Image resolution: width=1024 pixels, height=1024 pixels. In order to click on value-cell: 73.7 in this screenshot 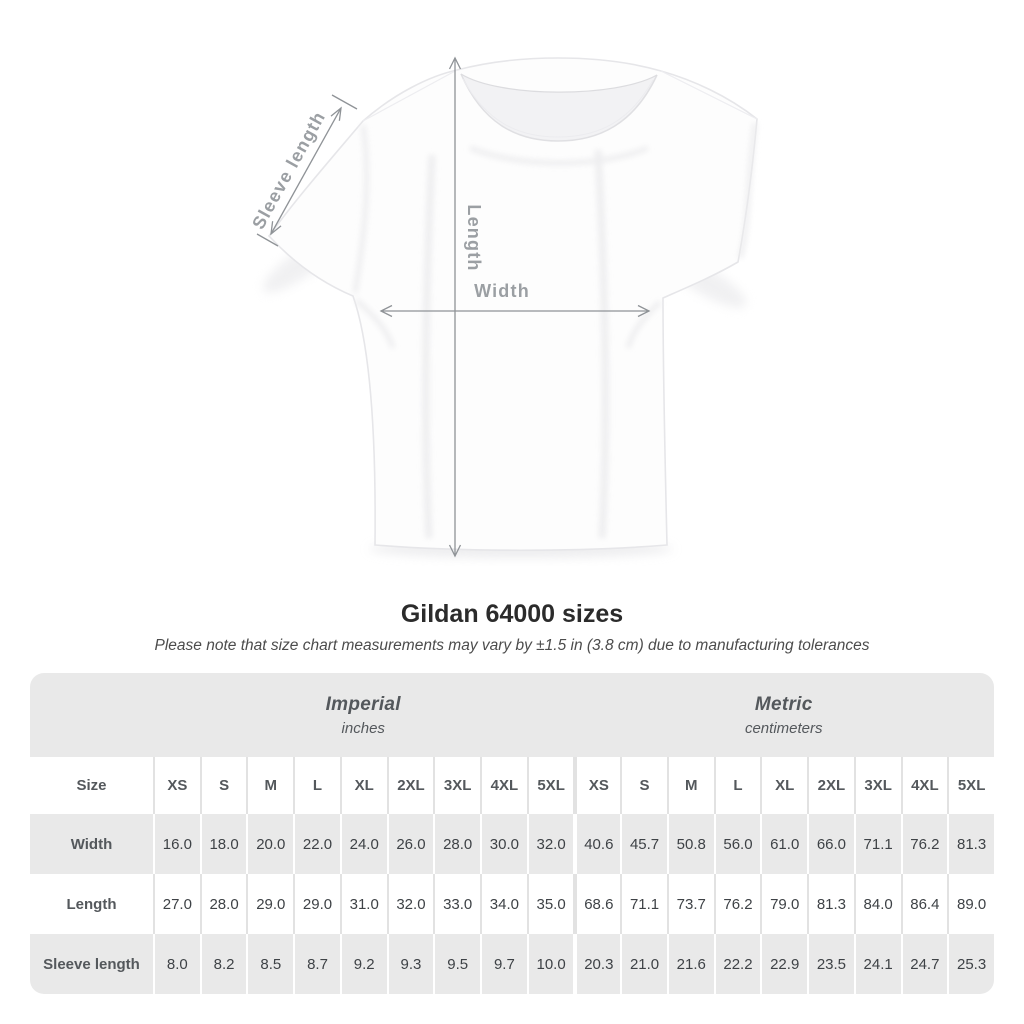, I will do `click(690, 904)`.